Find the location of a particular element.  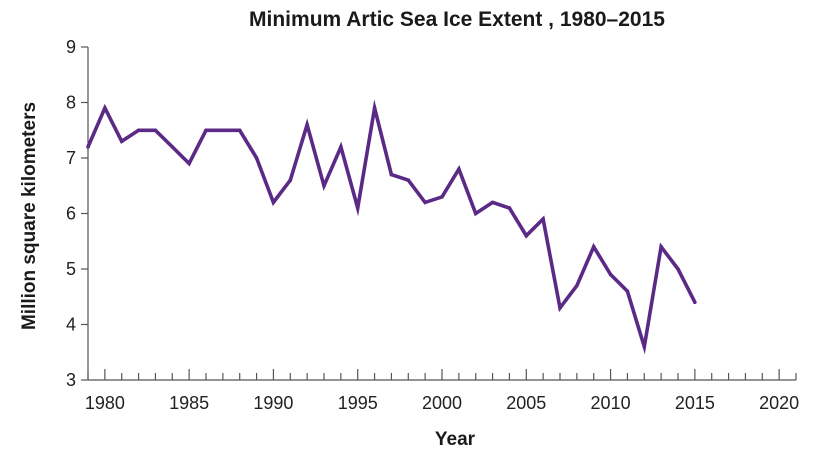

chart-title: Minimum Artic Sea Ice Extent , 1980–2015 is located at coordinates (457, 19).